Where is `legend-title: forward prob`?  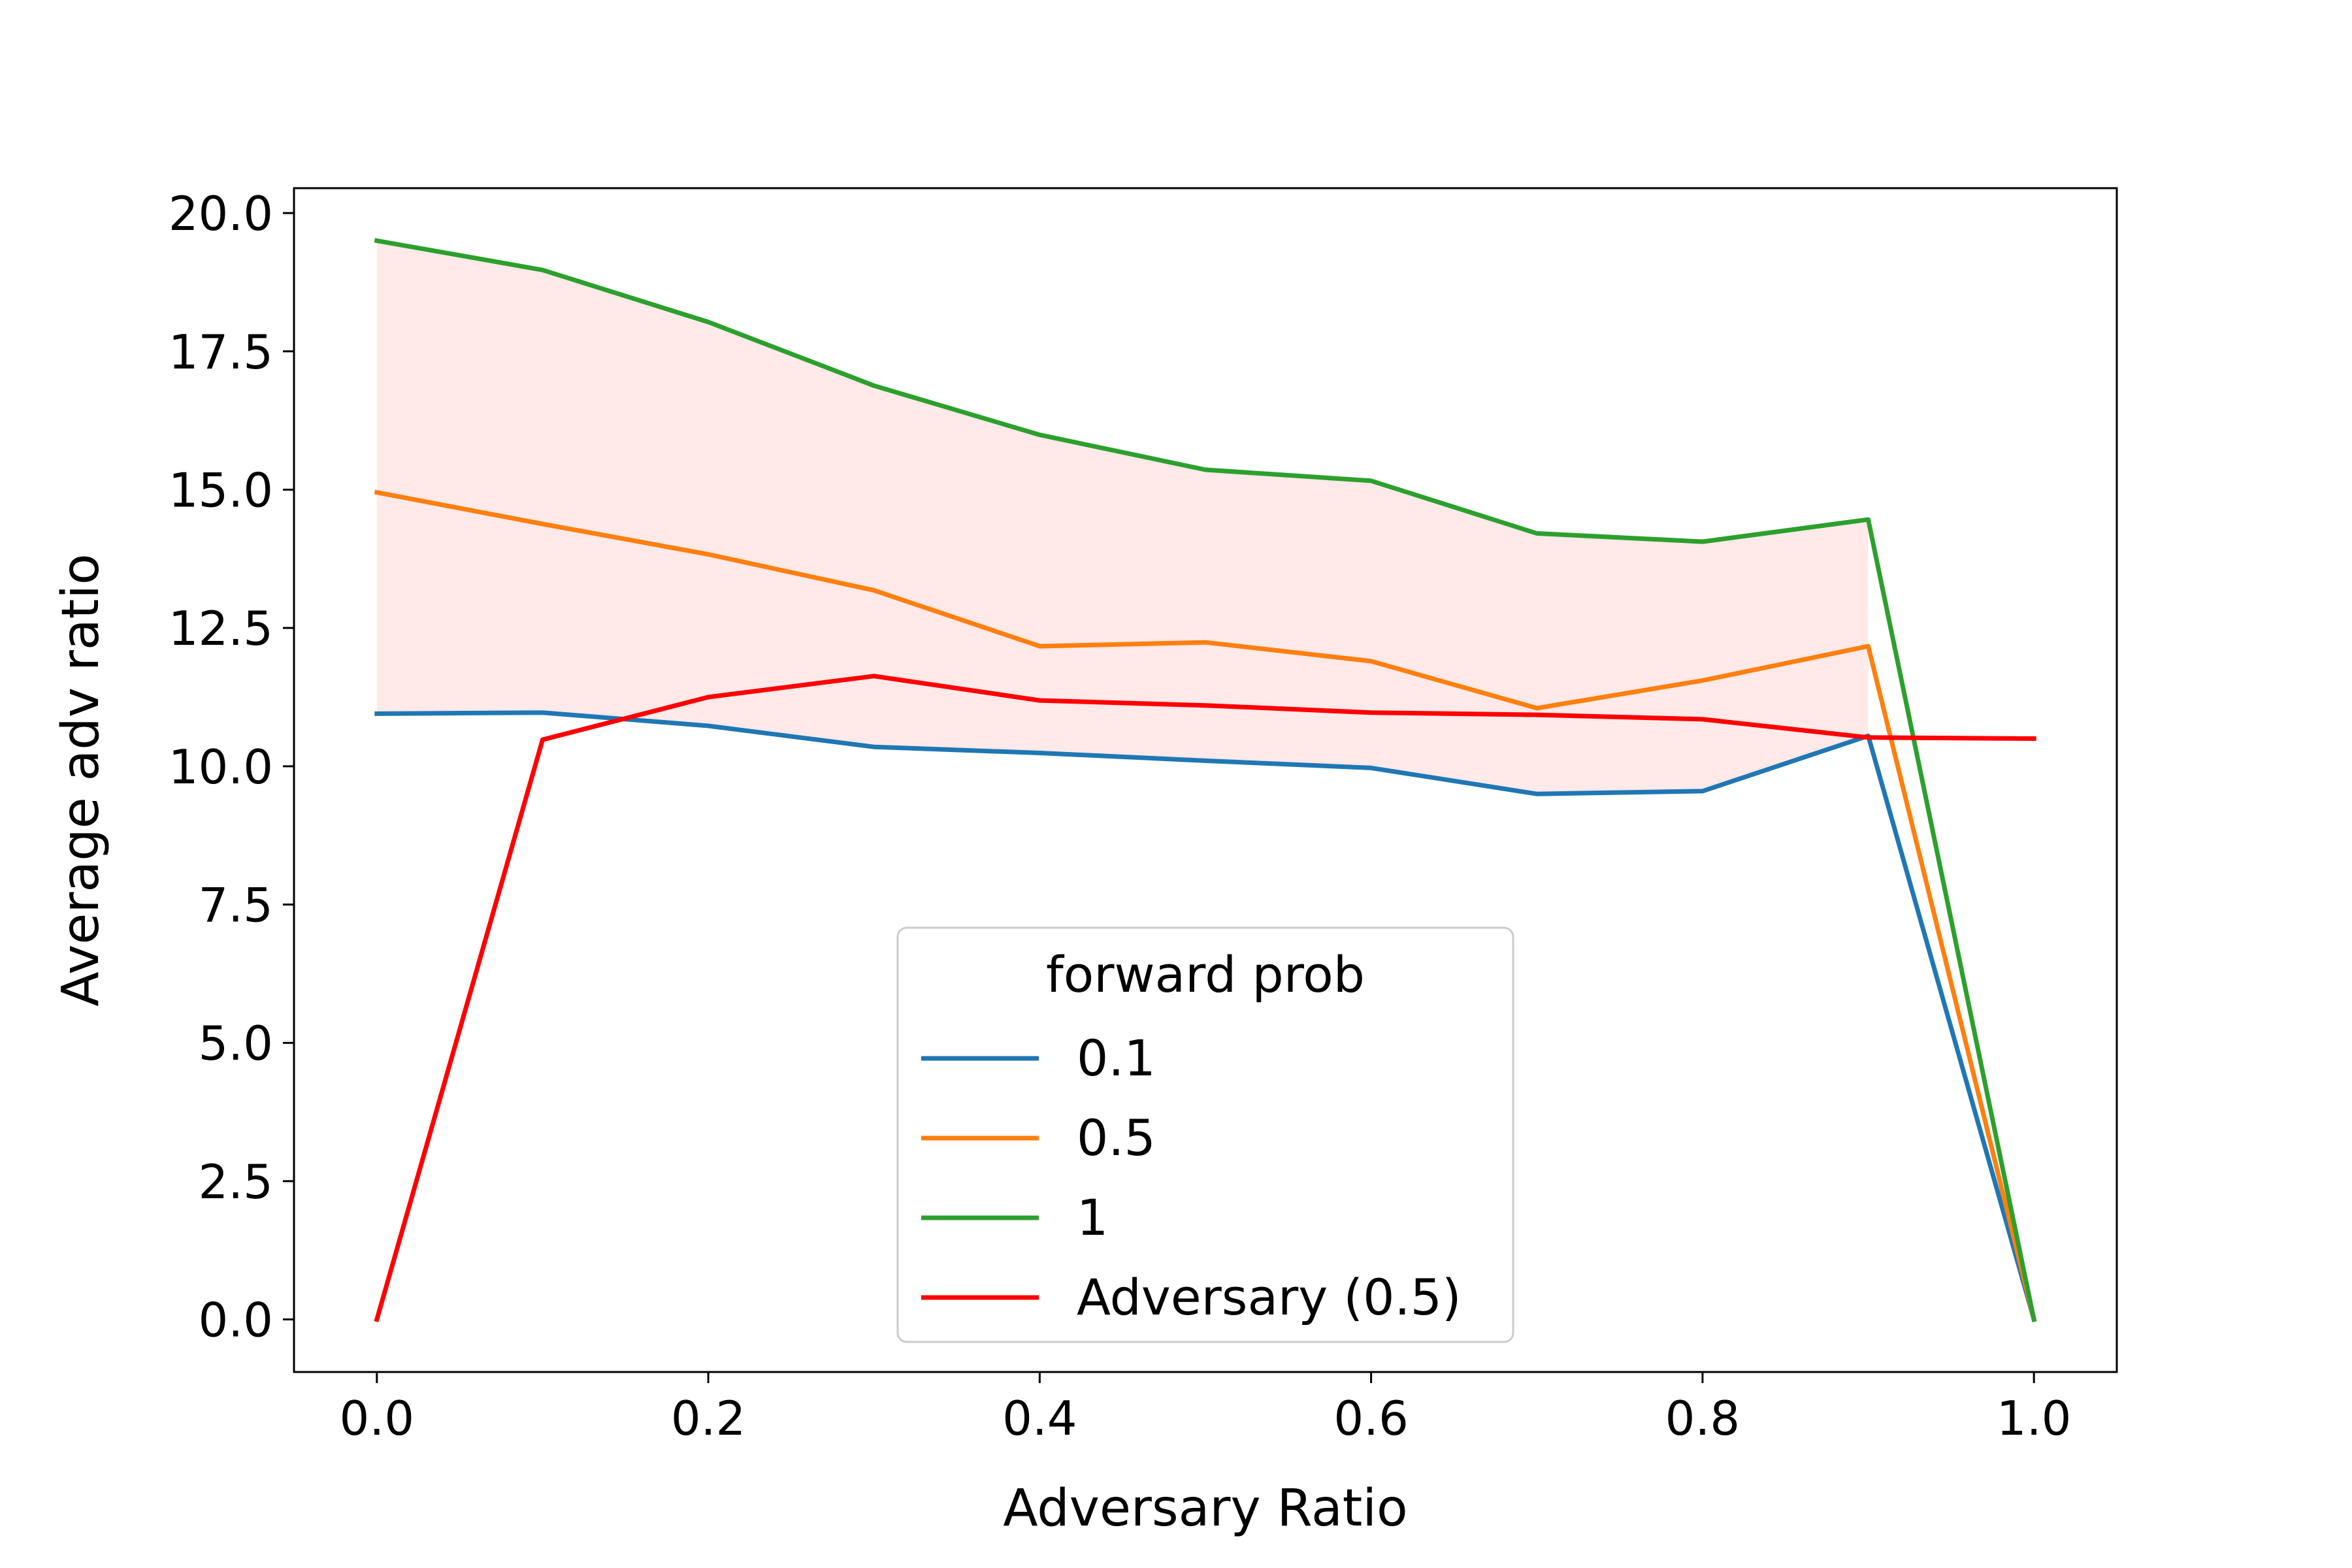
legend-title: forward prob is located at coordinates (1205, 974).